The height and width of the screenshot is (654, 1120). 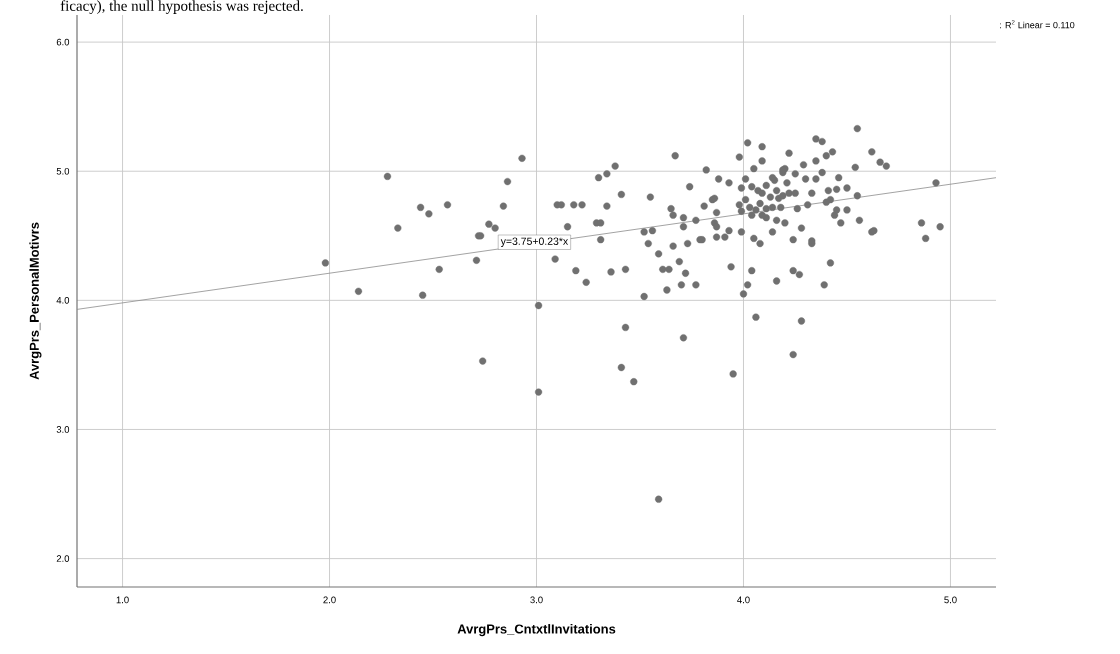 I want to click on y-tick-label: 4.0, so click(x=63, y=300).